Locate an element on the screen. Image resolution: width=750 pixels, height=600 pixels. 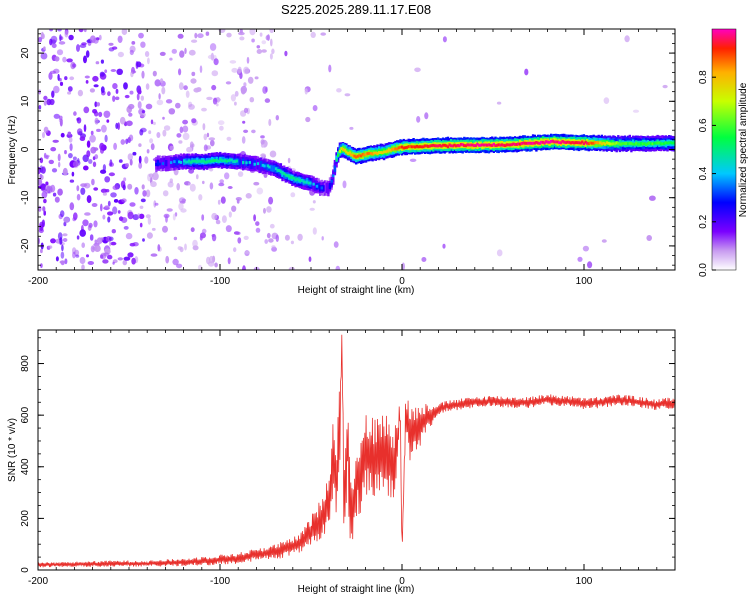
y-tick-label: 20 is located at coordinates (25, 53).